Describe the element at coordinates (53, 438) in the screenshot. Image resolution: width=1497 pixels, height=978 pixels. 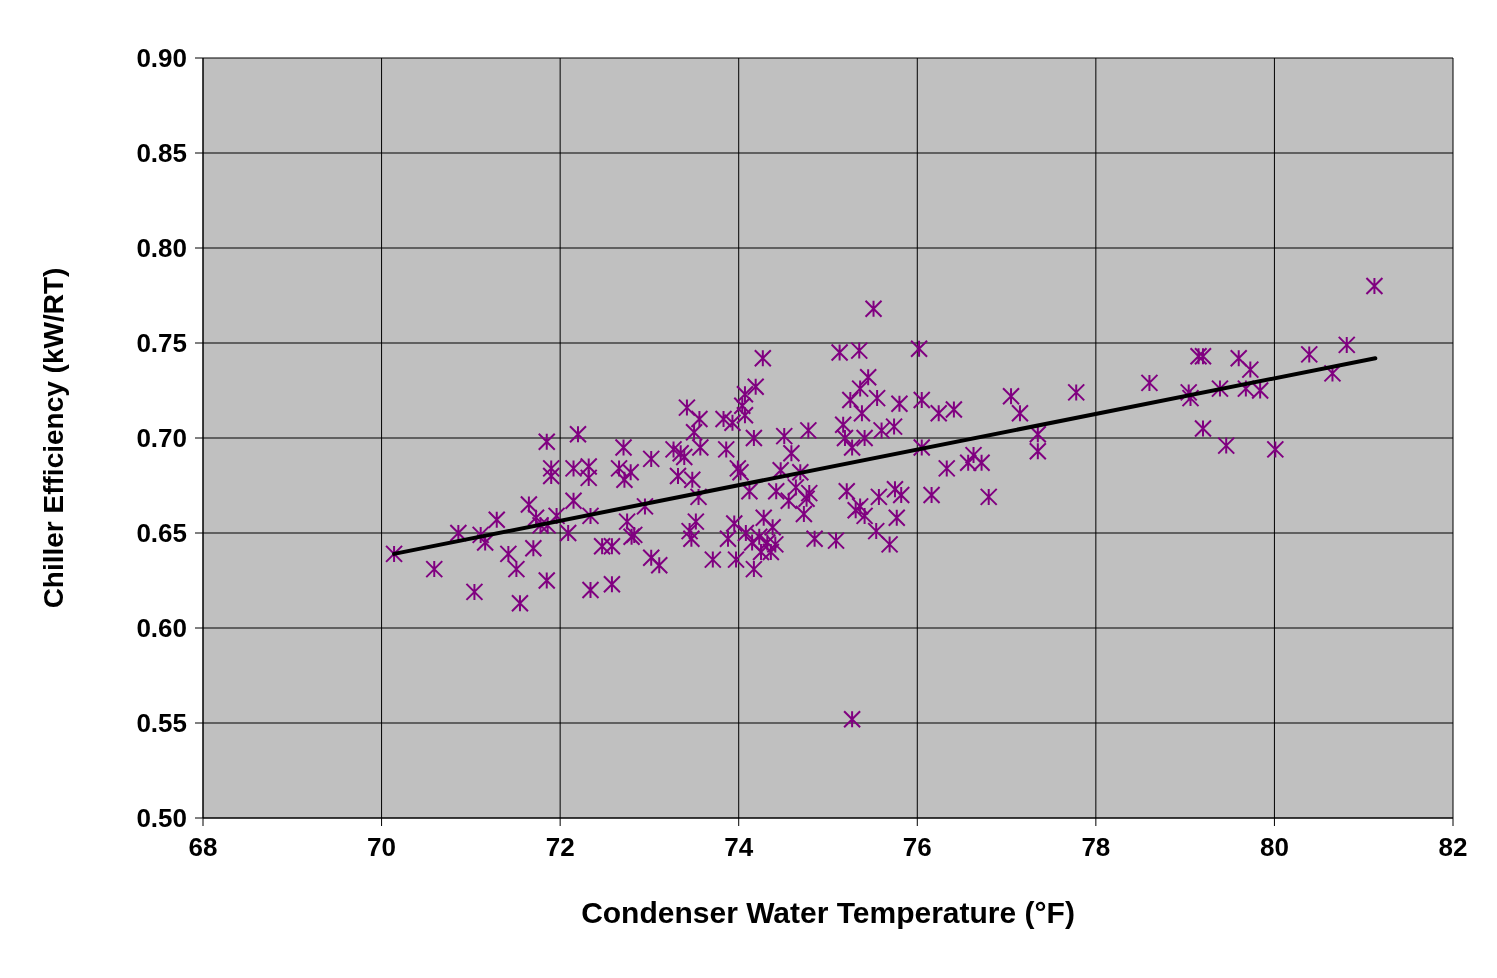
I see `y-axis-title: Chiller Efficiency (kW/RT)` at that location.